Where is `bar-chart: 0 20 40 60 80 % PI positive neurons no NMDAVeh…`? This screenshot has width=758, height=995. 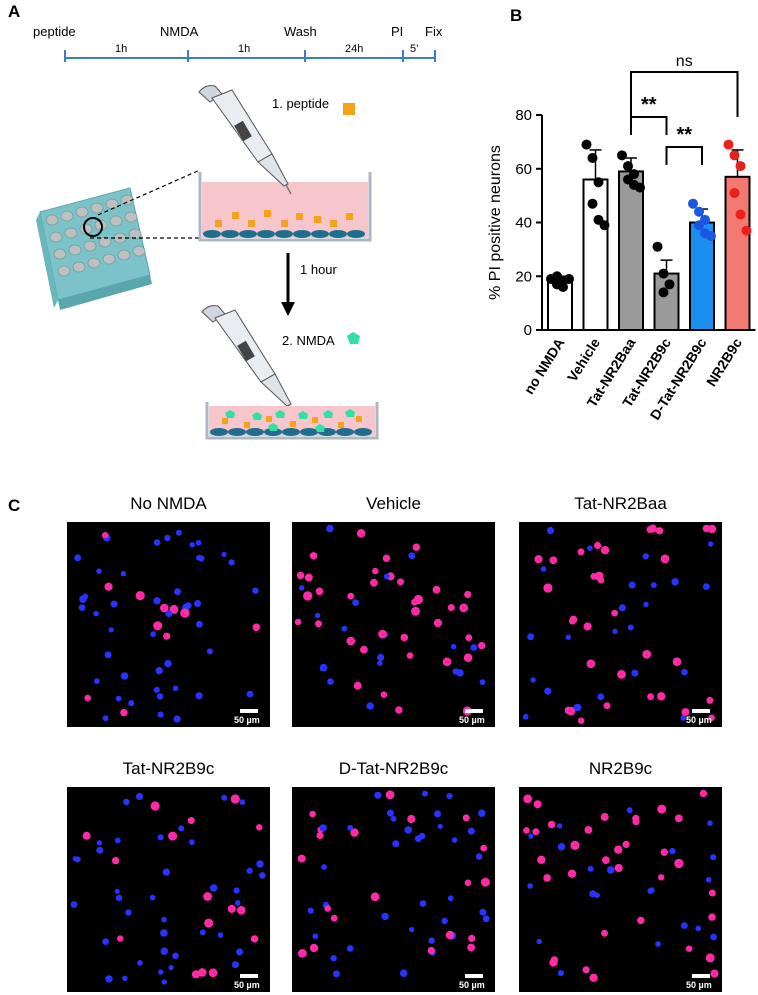 bar-chart: 0 20 40 60 80 % PI positive neurons no NMDAVeh… is located at coordinates (621, 238).